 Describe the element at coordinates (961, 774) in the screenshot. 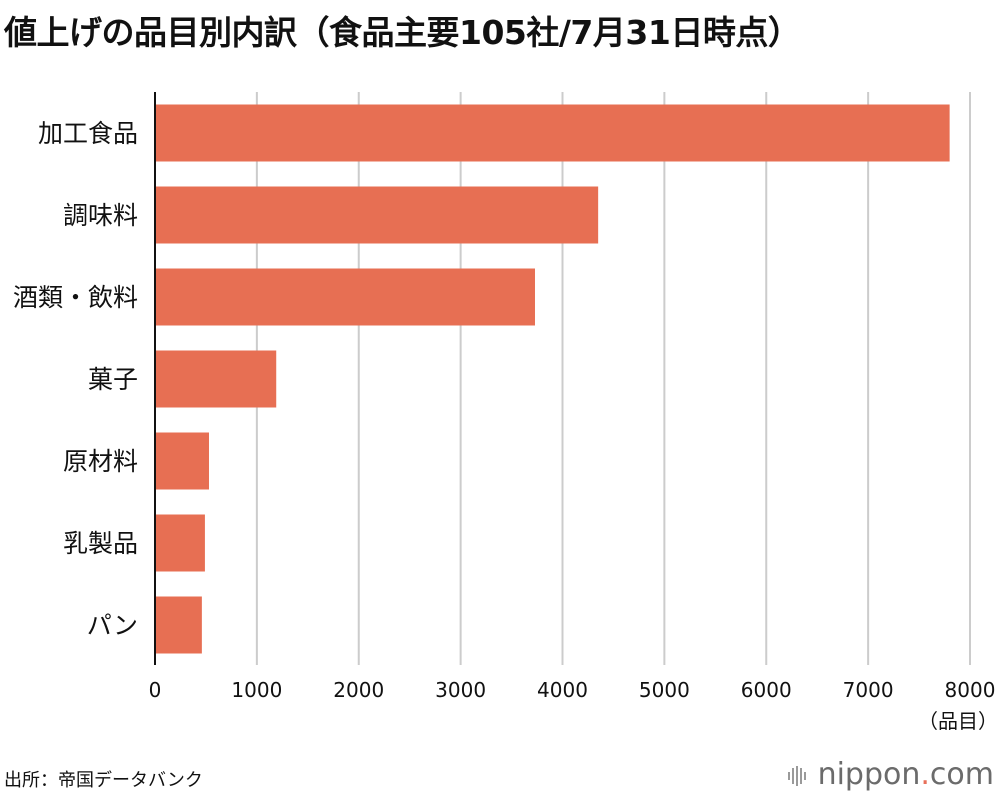

I see `logo-tld: com` at that location.